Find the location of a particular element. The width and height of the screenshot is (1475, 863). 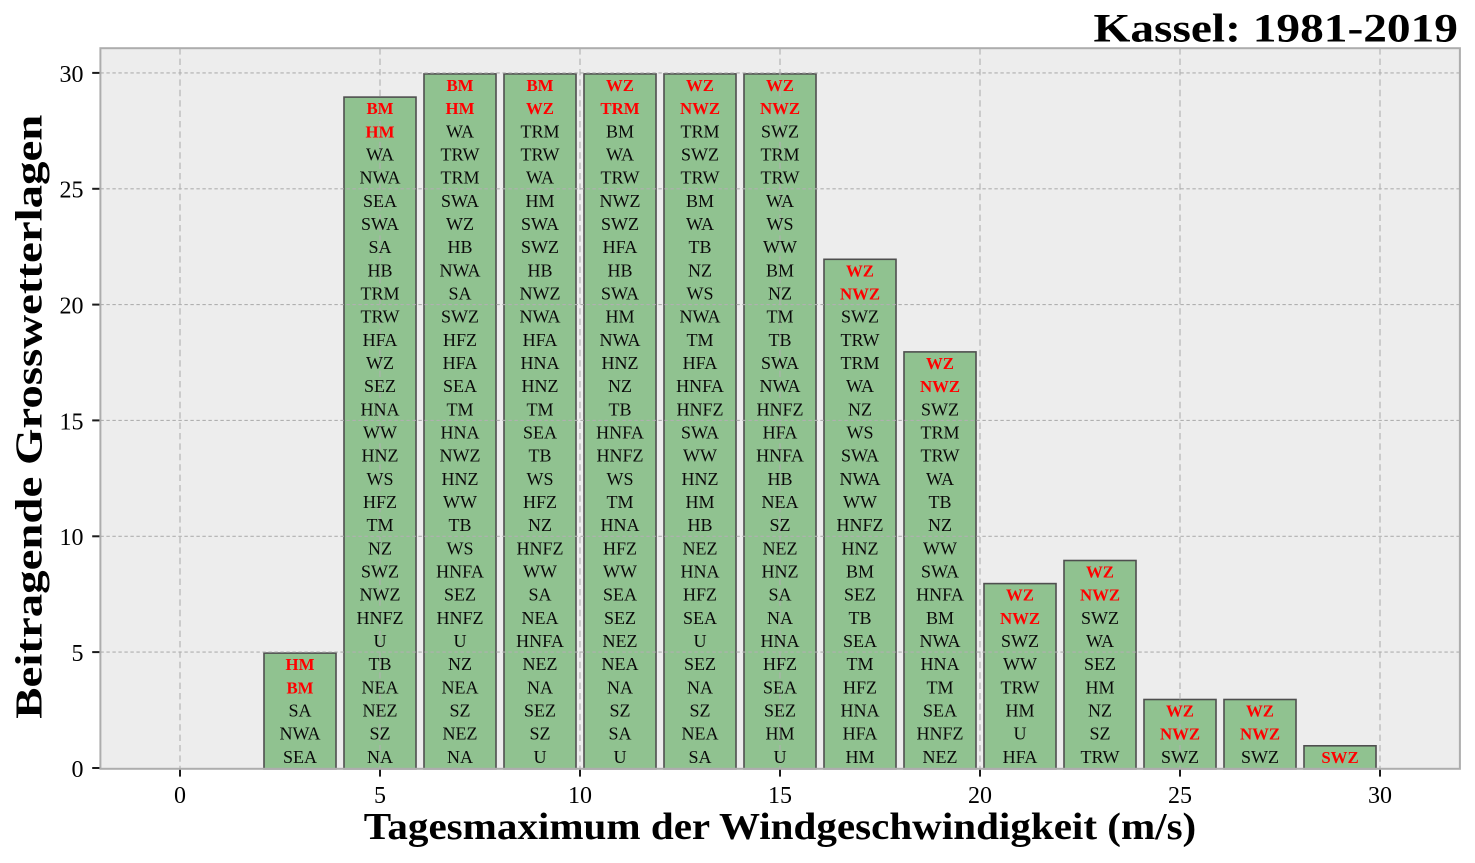

svg-text: 0 is located at coordinates (180, 796).